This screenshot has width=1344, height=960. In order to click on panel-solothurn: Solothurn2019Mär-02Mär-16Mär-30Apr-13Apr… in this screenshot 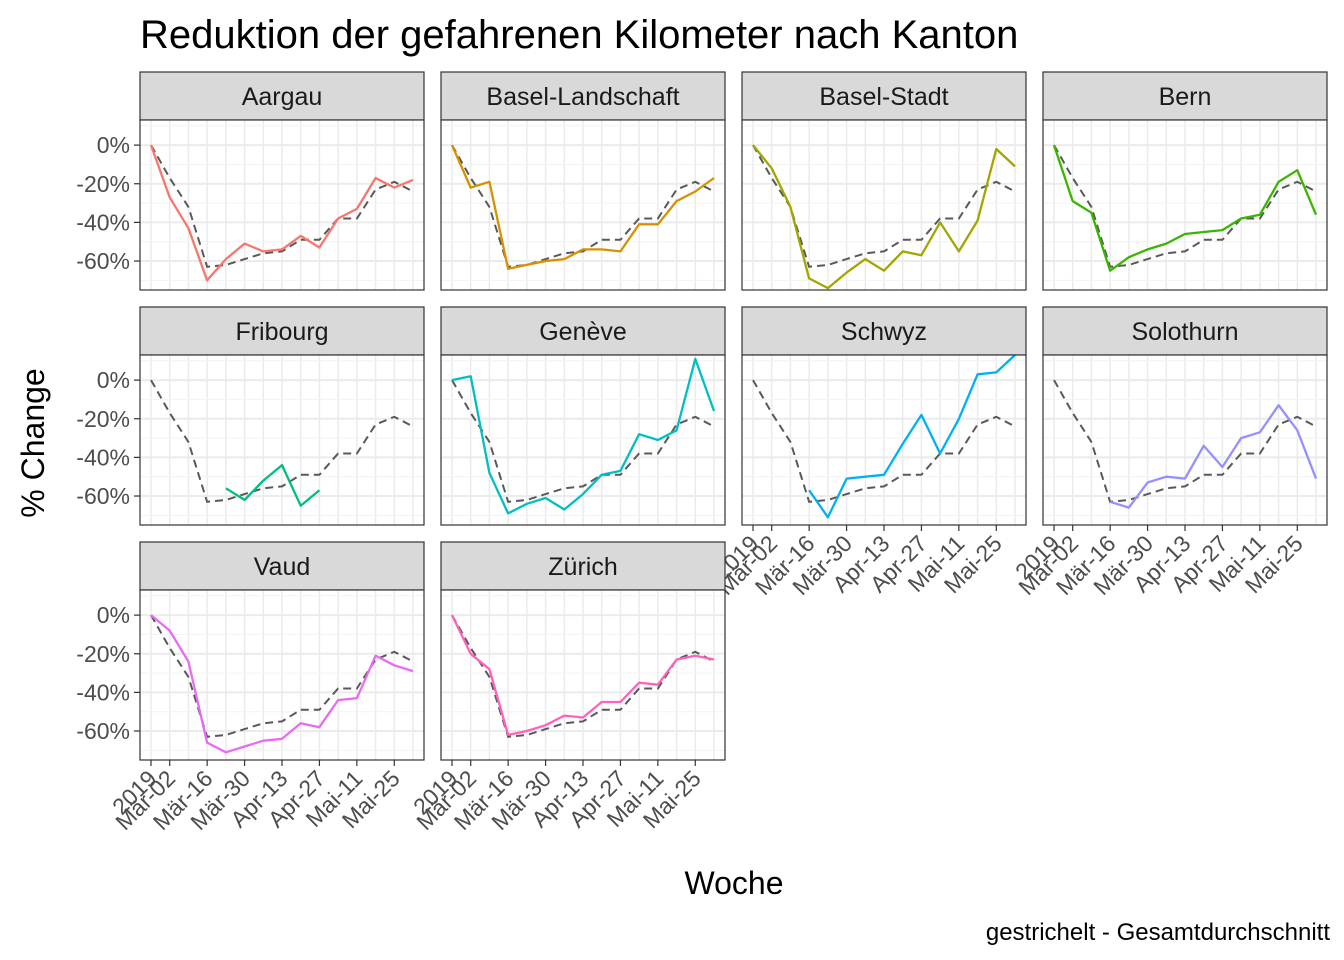, I will do `click(1169, 453)`.